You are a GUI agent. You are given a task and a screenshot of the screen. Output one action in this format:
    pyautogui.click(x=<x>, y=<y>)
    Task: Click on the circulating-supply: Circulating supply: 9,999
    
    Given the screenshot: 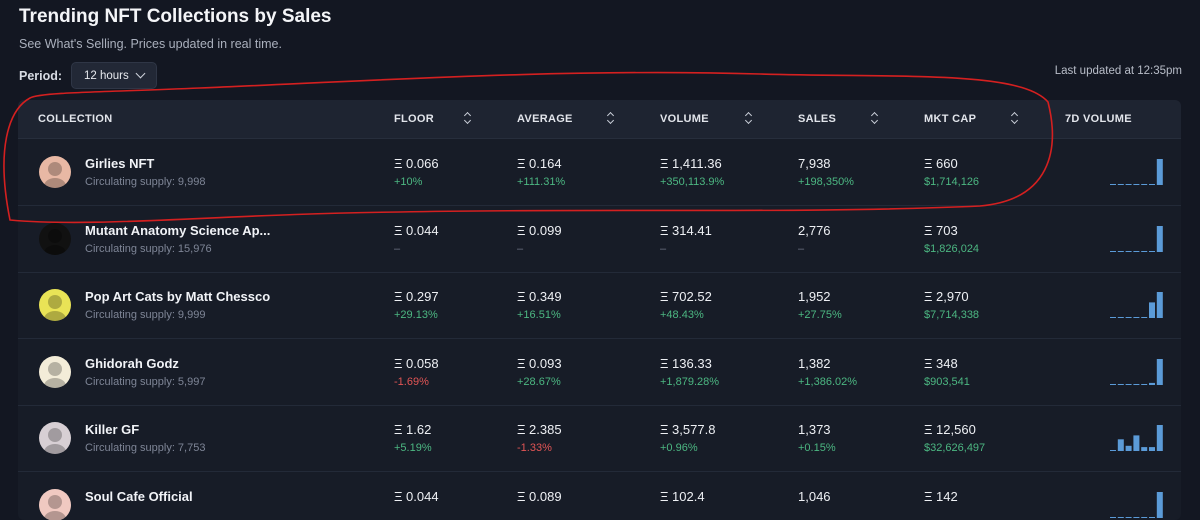 What is the action you would take?
    pyautogui.click(x=145, y=315)
    